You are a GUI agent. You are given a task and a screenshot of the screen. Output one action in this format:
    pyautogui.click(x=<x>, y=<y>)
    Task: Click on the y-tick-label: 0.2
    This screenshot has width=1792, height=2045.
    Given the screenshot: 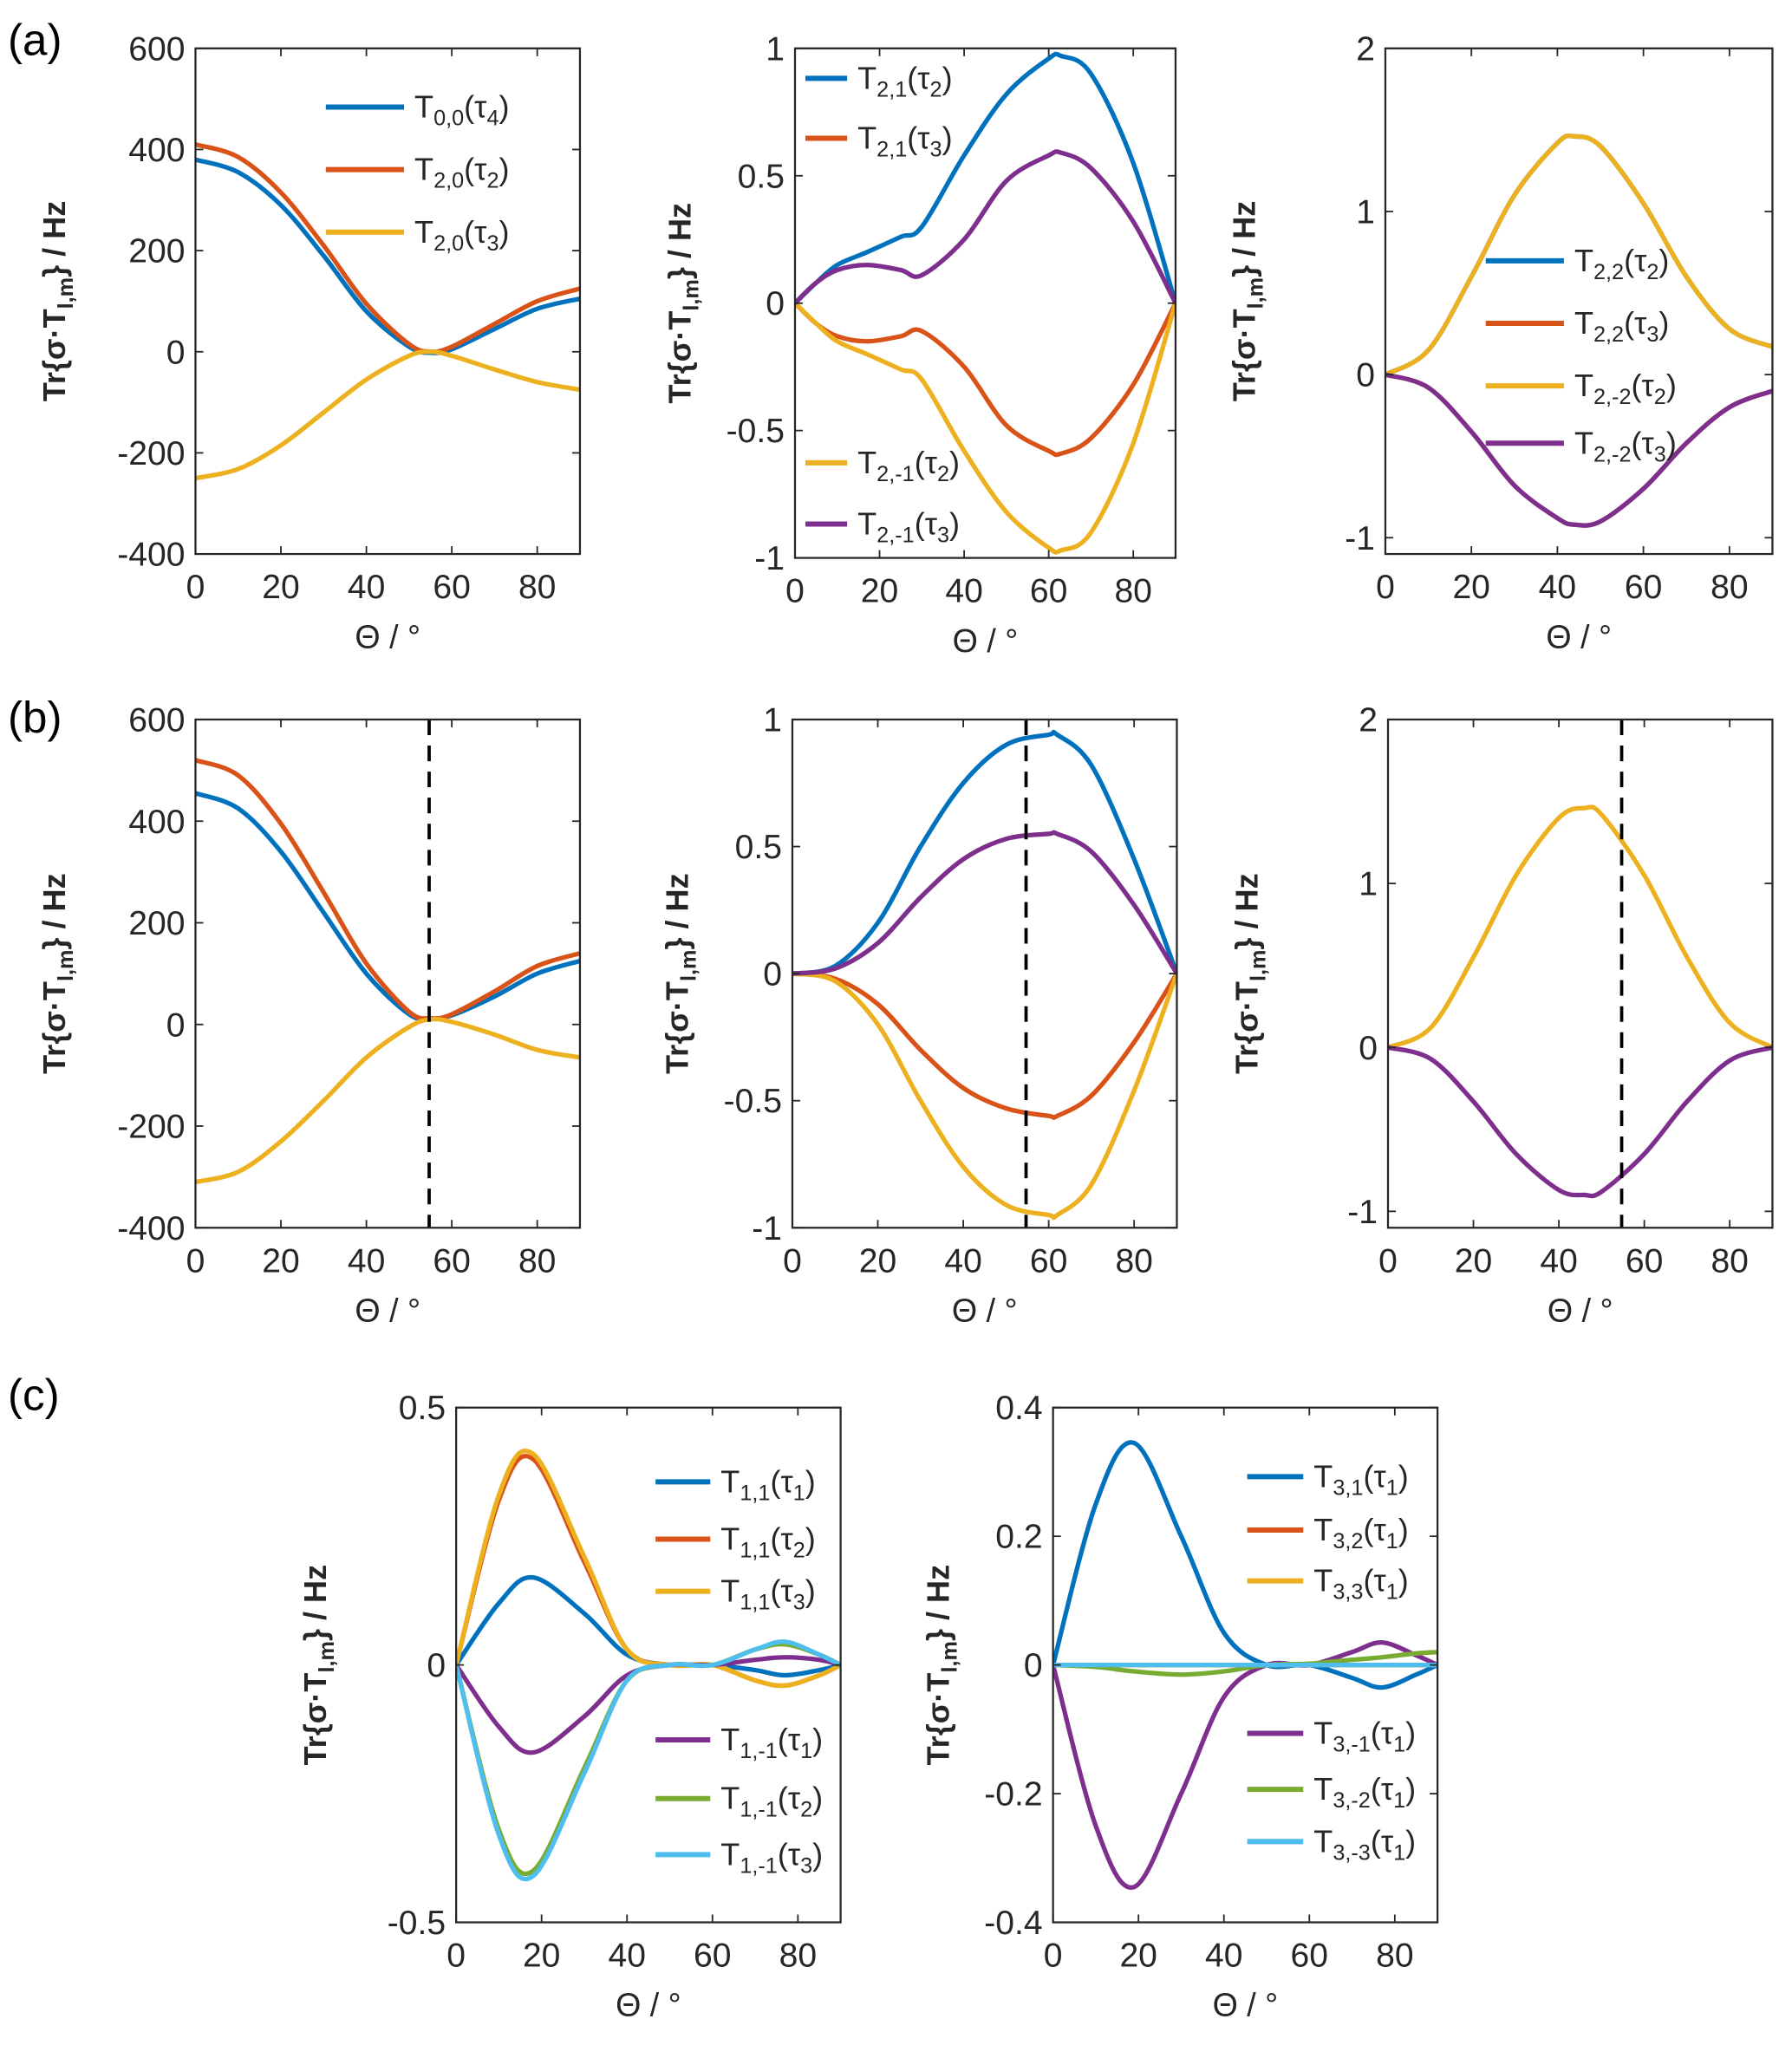 What is the action you would take?
    pyautogui.click(x=1018, y=1537)
    